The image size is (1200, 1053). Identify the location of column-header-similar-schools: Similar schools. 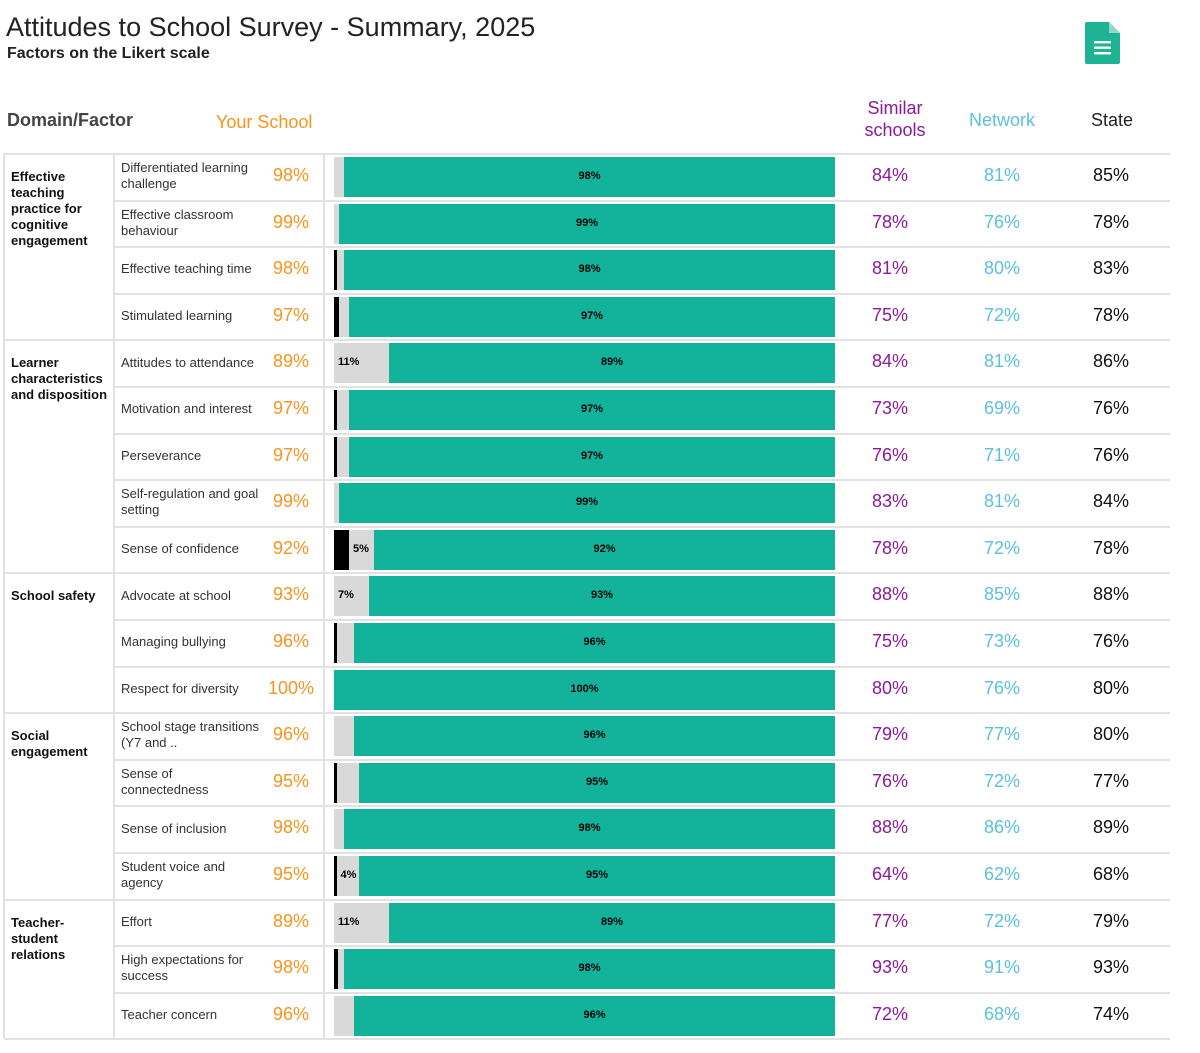
(895, 119).